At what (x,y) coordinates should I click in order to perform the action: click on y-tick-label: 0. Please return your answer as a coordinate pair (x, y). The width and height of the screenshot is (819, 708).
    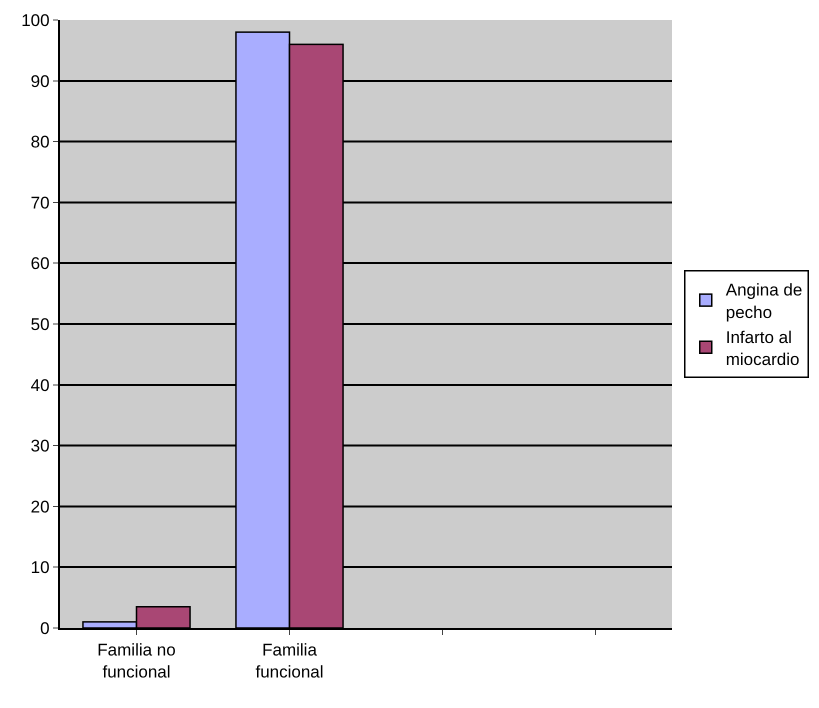
    Looking at the image, I should click on (45, 628).